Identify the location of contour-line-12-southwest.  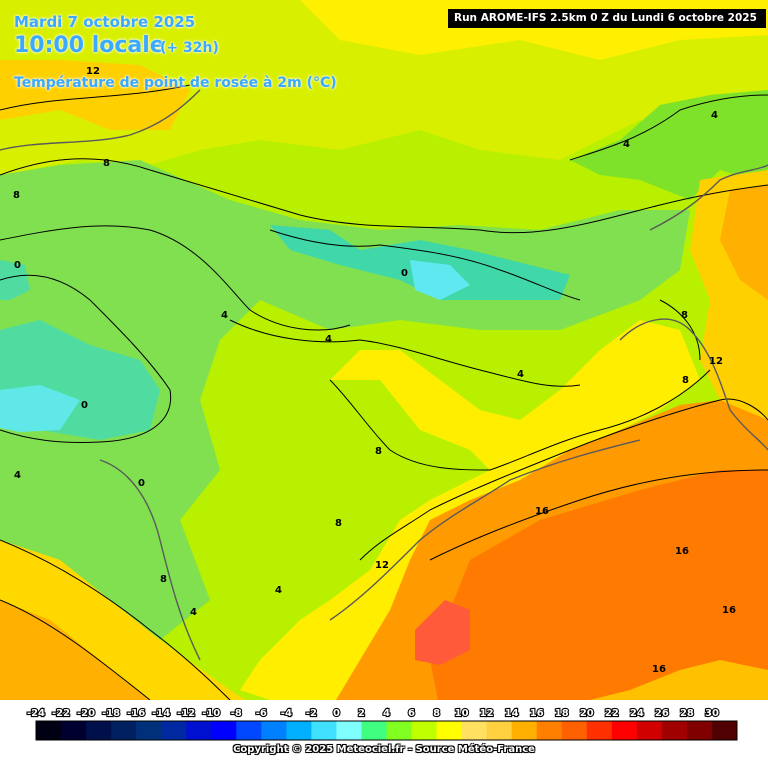
(75, 650).